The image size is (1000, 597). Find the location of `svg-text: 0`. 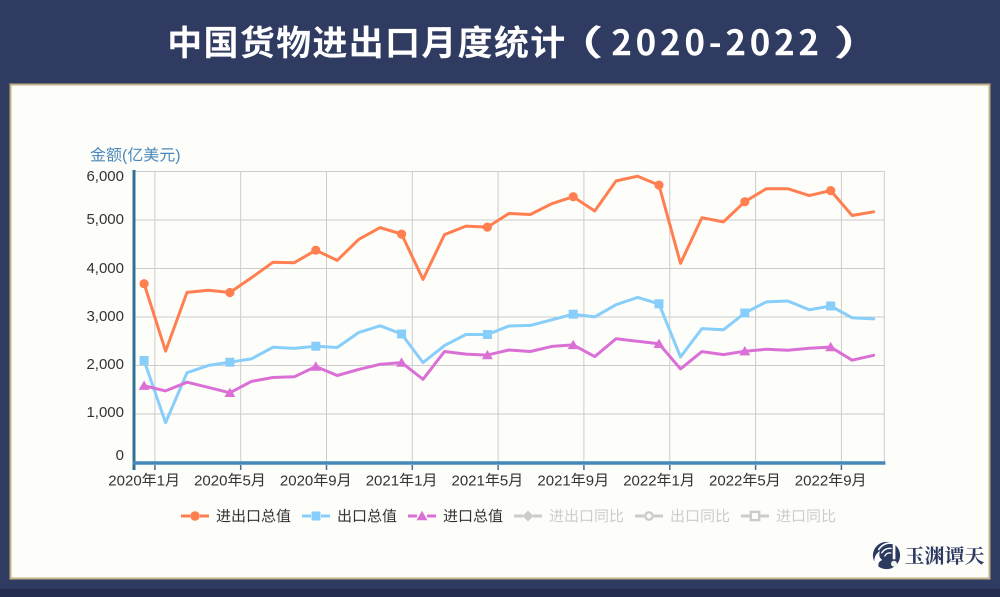

svg-text: 0 is located at coordinates (120, 455).